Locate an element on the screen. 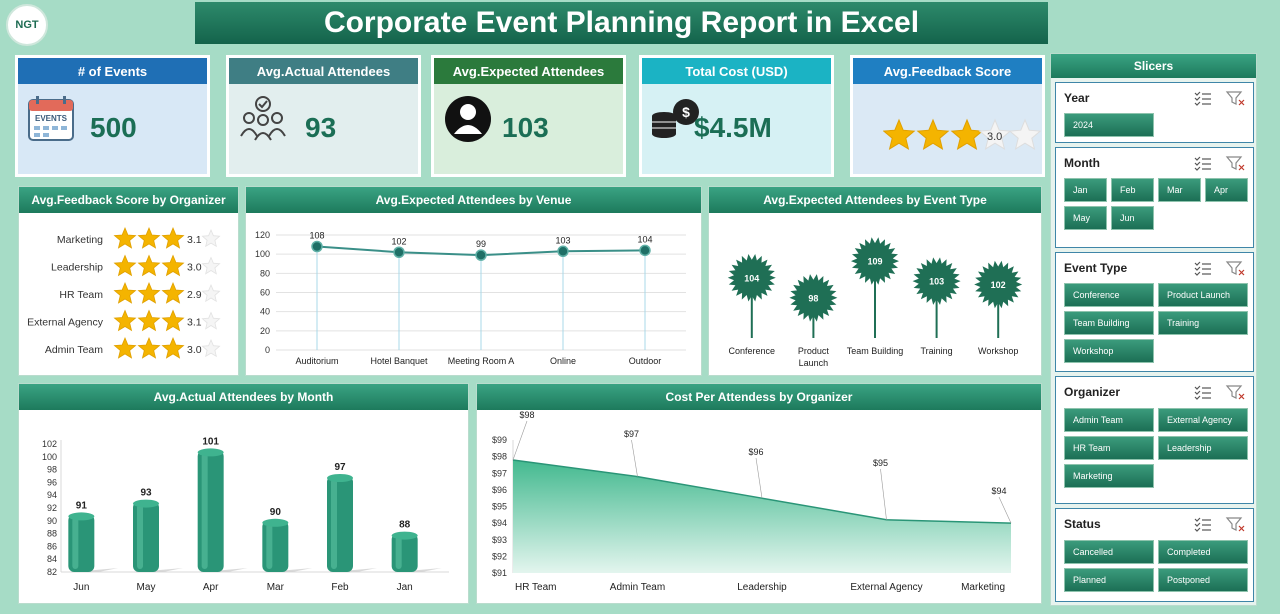  cost-area is located at coordinates (762, 516).